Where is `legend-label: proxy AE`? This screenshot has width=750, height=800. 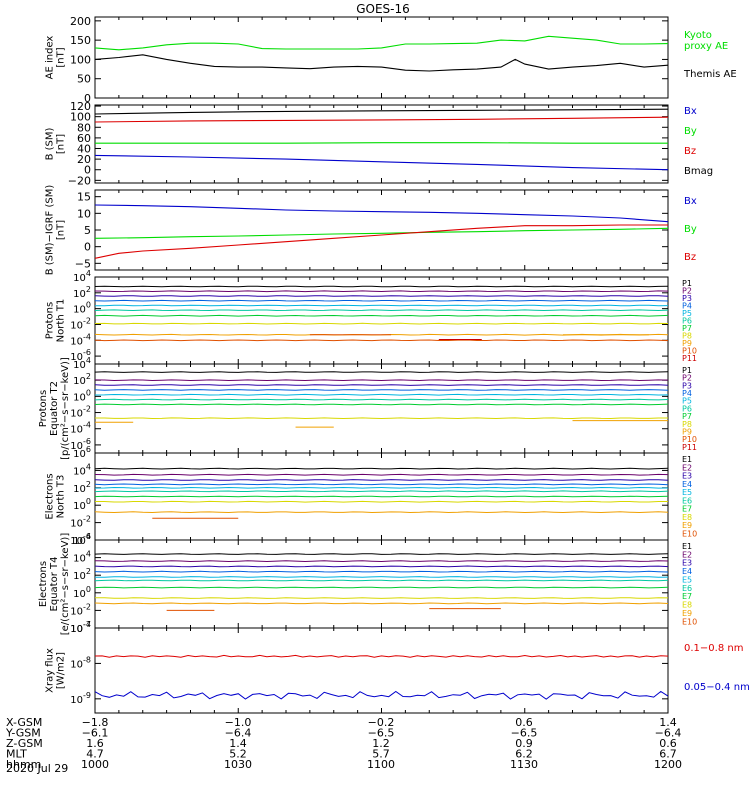
legend-label: proxy AE is located at coordinates (706, 46).